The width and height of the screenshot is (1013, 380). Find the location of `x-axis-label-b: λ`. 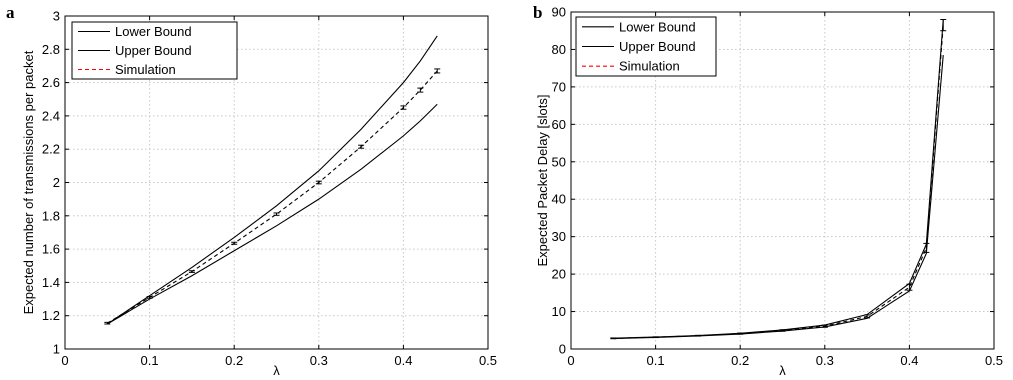

x-axis-label-b: λ is located at coordinates (782, 370).